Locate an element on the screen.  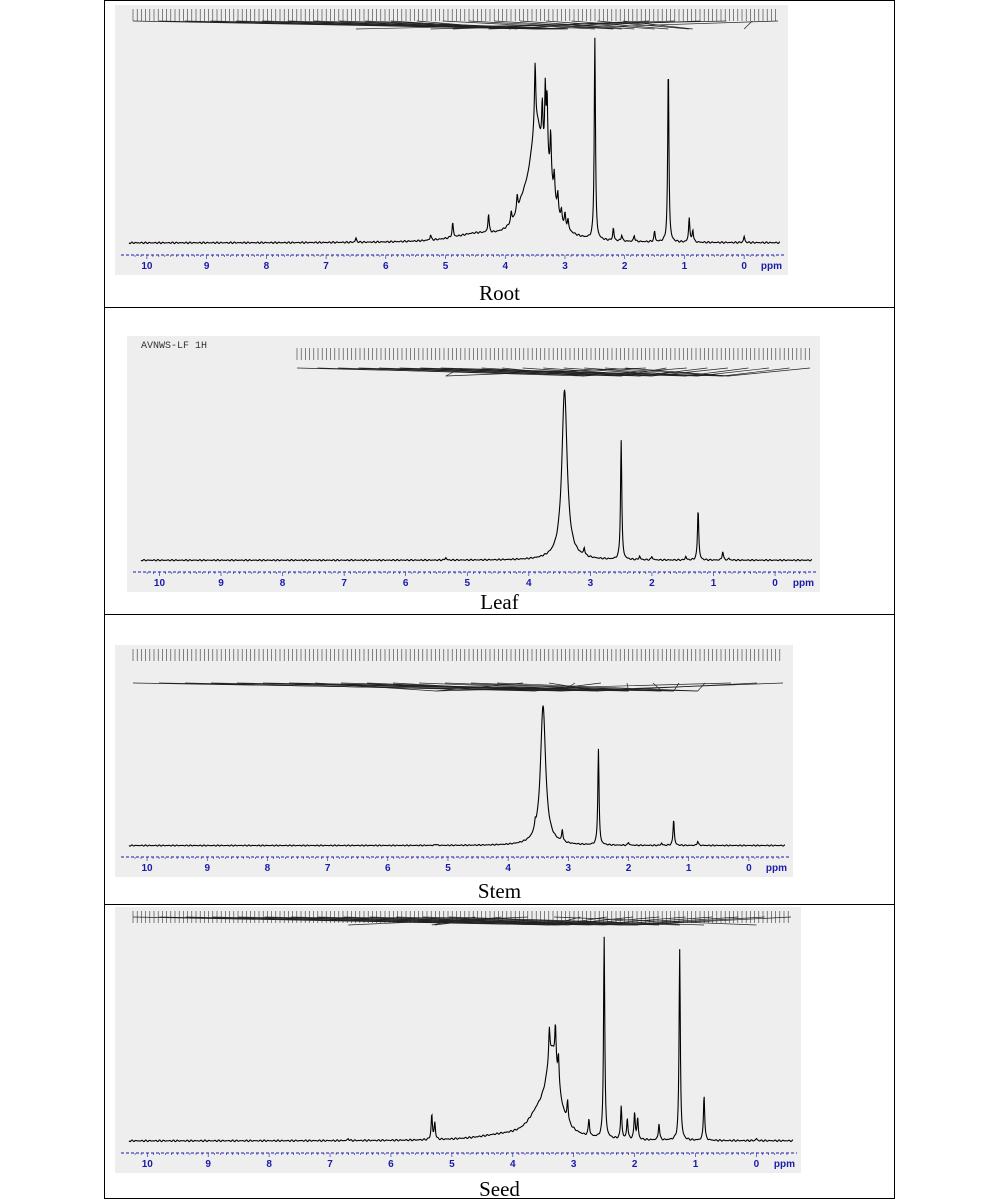
spectrum-header-text: AVNWS-LF 1H is located at coordinates (174, 346).